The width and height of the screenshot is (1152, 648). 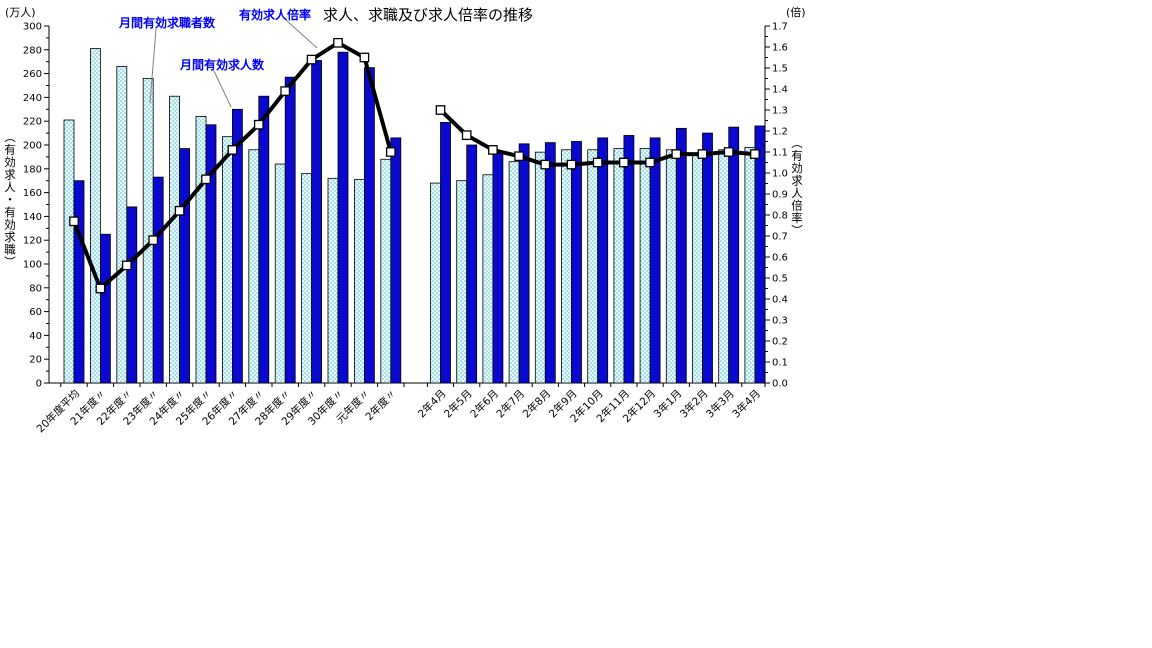 What do you see at coordinates (780, 342) in the screenshot?
I see `right-tick-label: 0.2` at bounding box center [780, 342].